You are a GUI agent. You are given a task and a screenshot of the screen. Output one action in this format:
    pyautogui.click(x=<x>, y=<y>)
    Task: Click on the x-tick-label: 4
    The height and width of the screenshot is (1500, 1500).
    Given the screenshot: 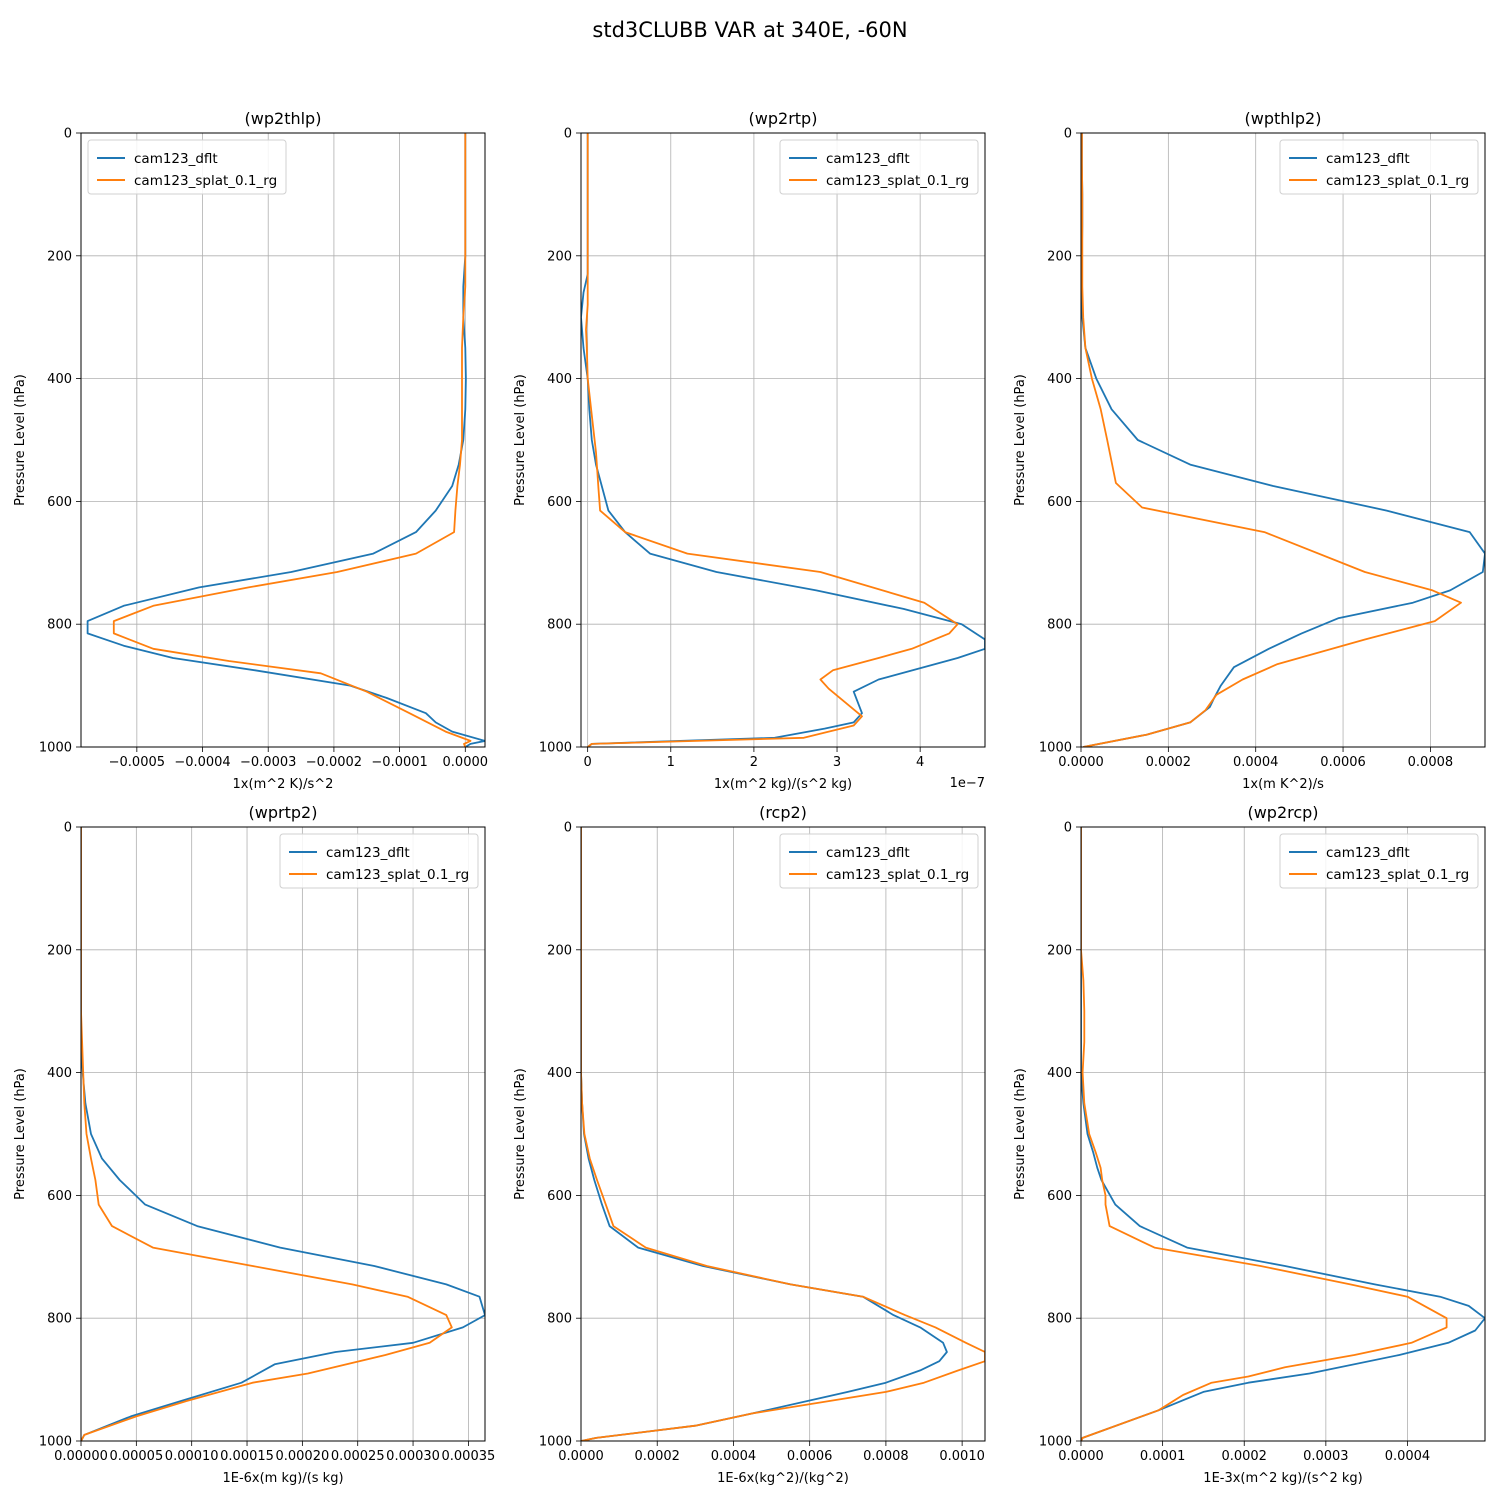 What is the action you would take?
    pyautogui.click(x=920, y=762)
    